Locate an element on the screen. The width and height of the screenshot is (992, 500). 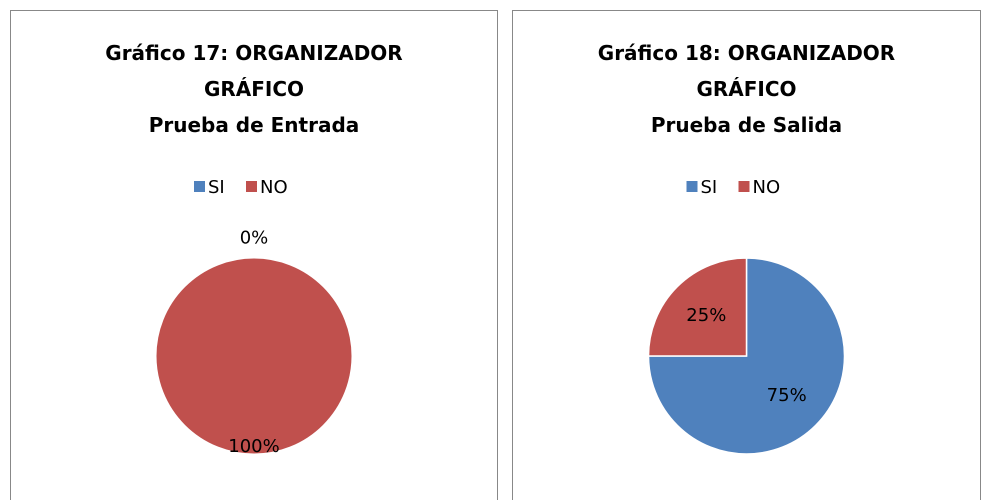
chart-title: Gráfico 17: ORGANIZADOR GRÁFICO is located at coordinates (254, 71).